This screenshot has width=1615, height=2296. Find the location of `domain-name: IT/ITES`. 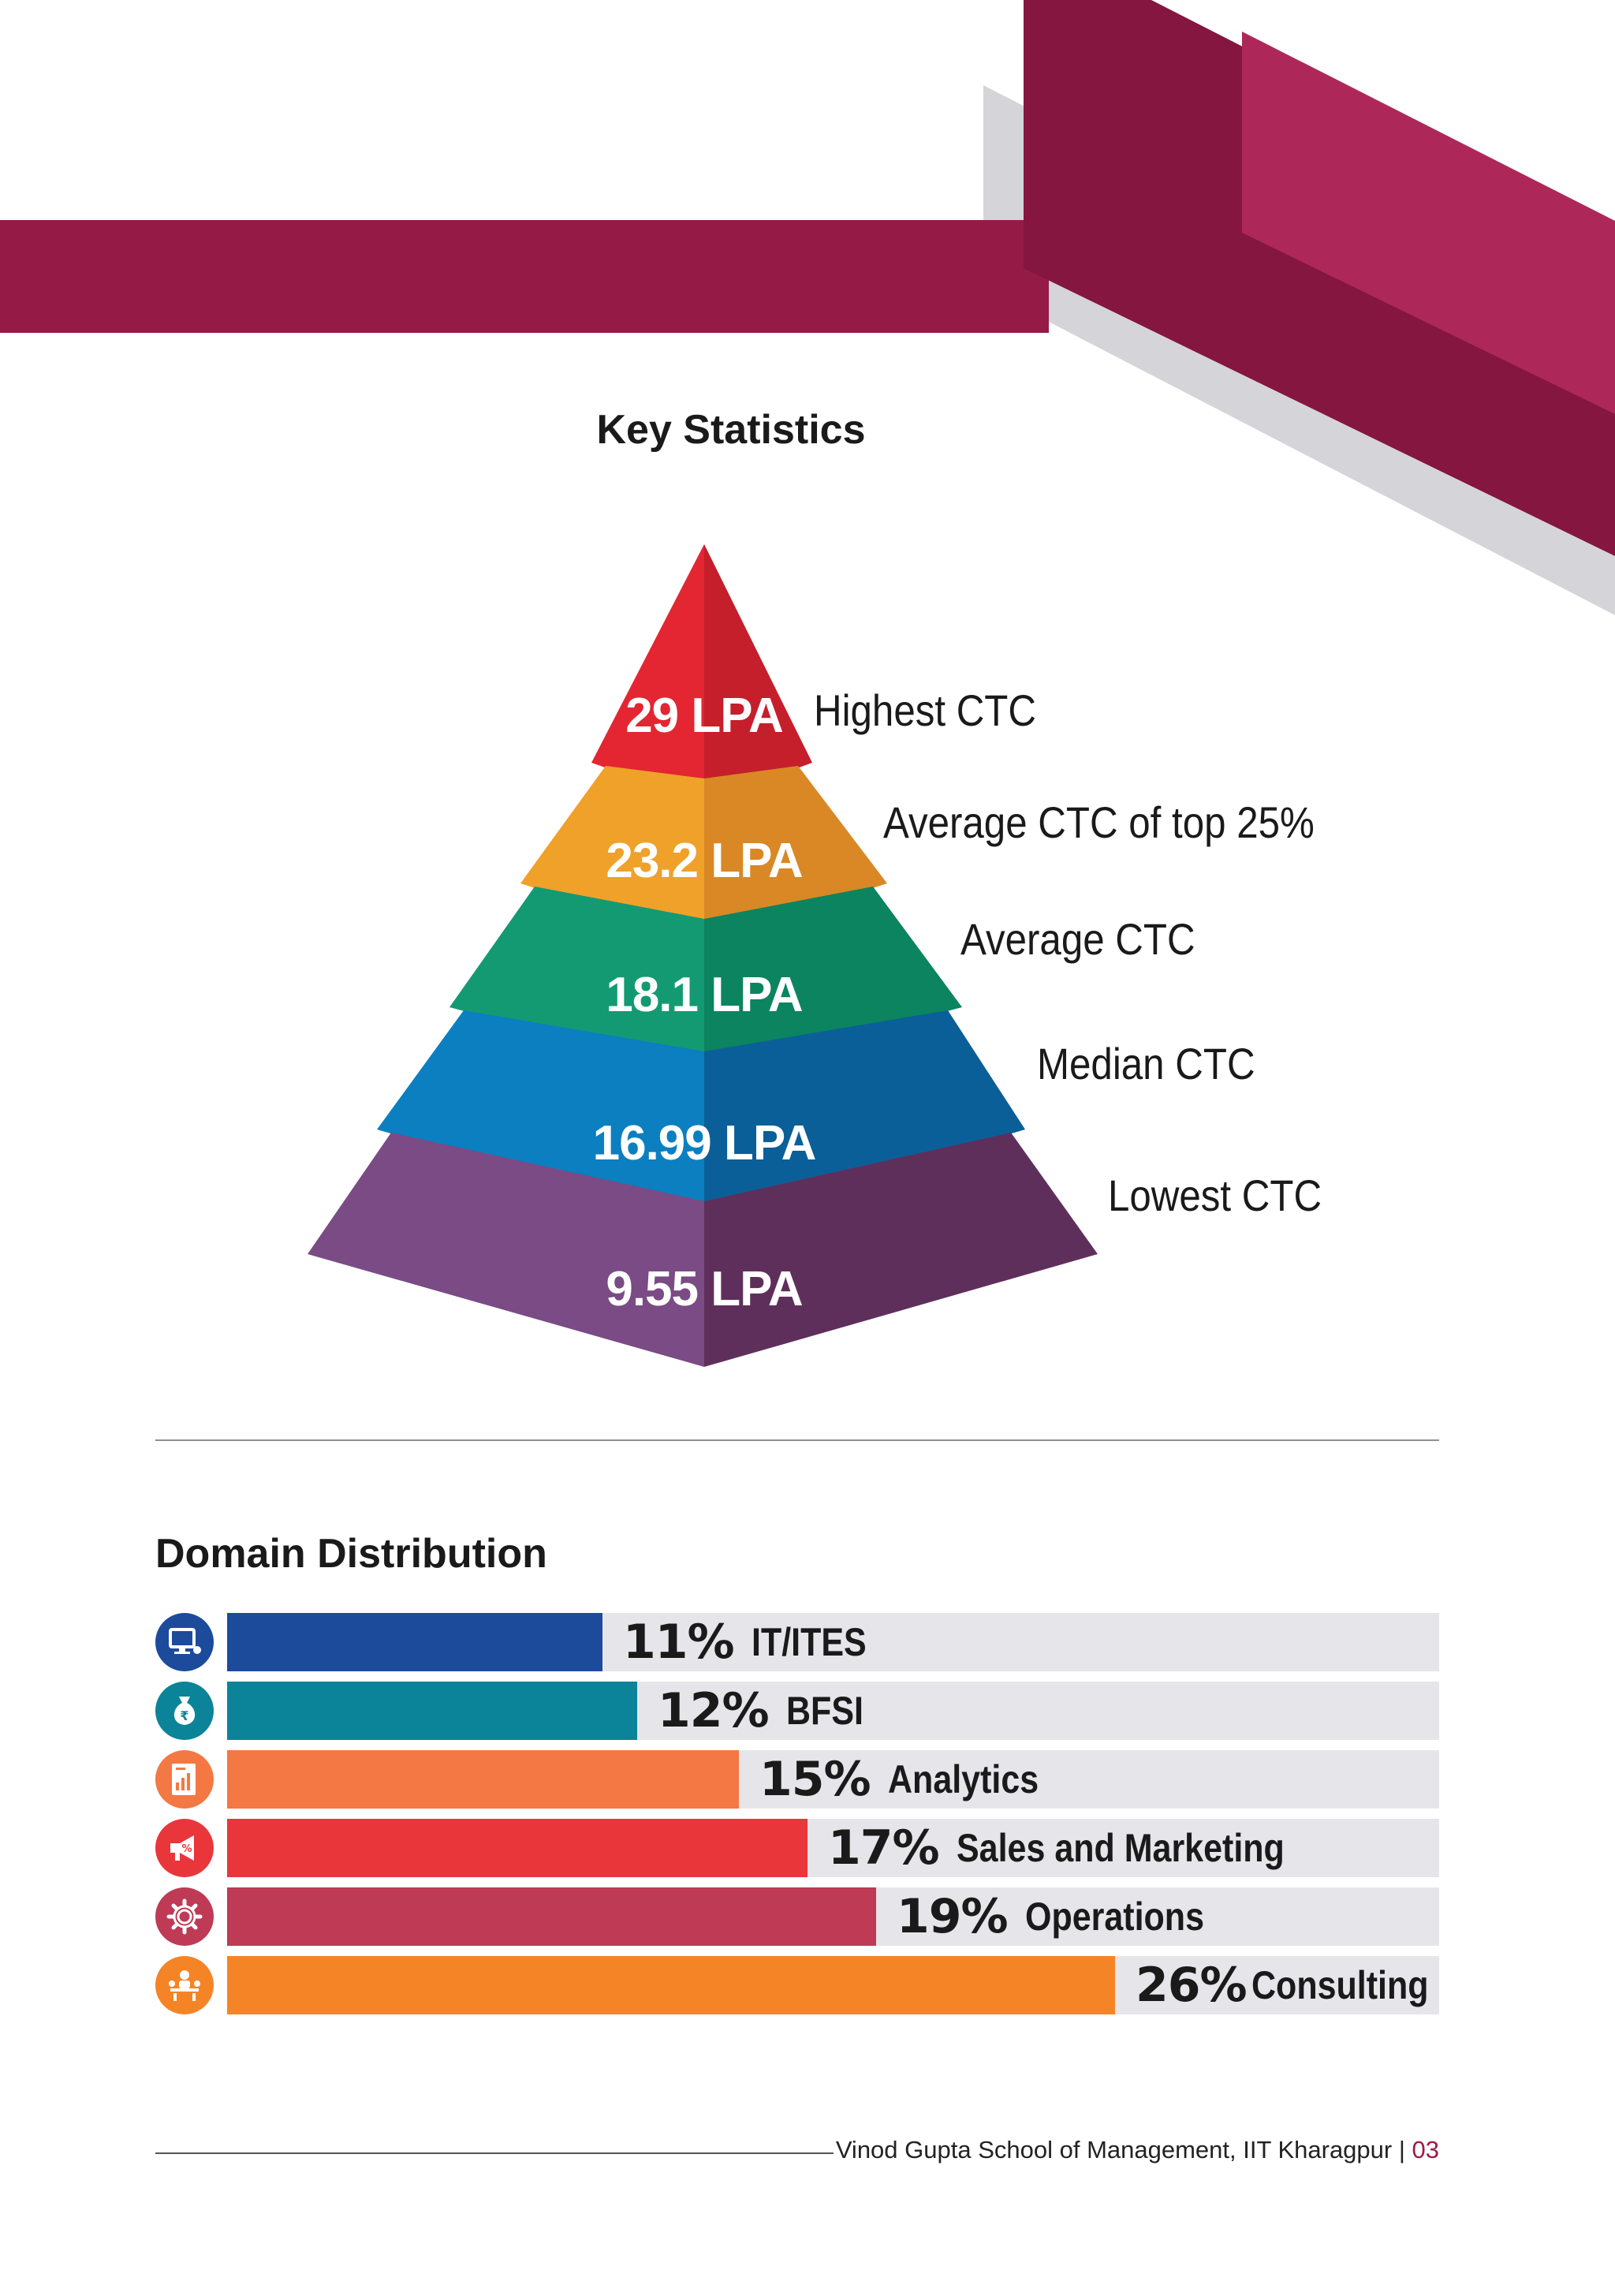

domain-name: IT/ITES is located at coordinates (809, 1642).